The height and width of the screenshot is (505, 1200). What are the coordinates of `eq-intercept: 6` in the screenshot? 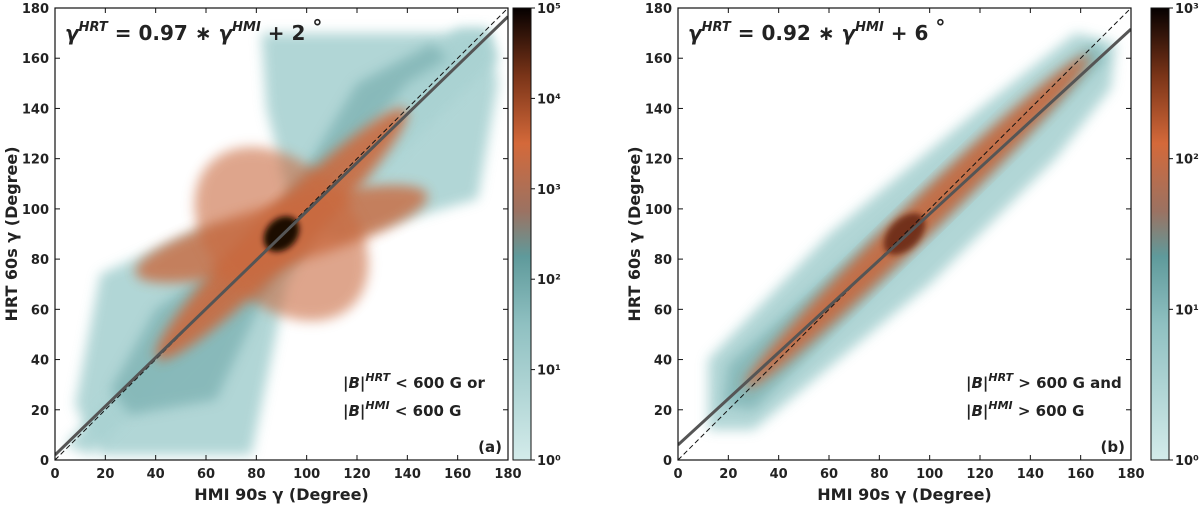 It's located at (922, 33).